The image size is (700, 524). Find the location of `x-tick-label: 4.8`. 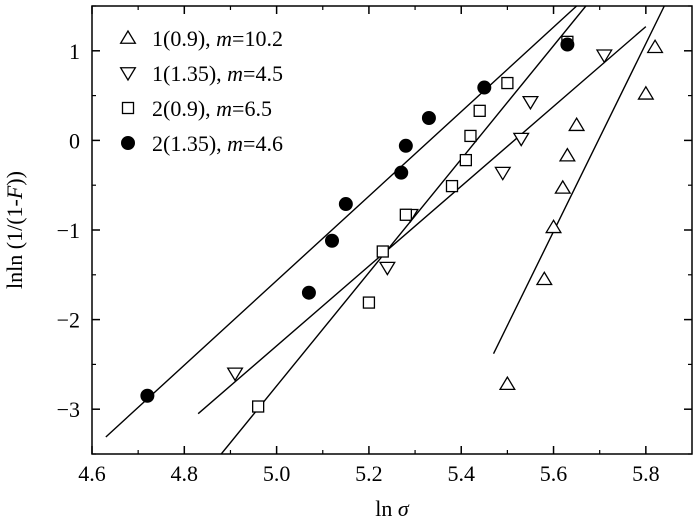

x-tick-label: 4.8 is located at coordinates (185, 473).